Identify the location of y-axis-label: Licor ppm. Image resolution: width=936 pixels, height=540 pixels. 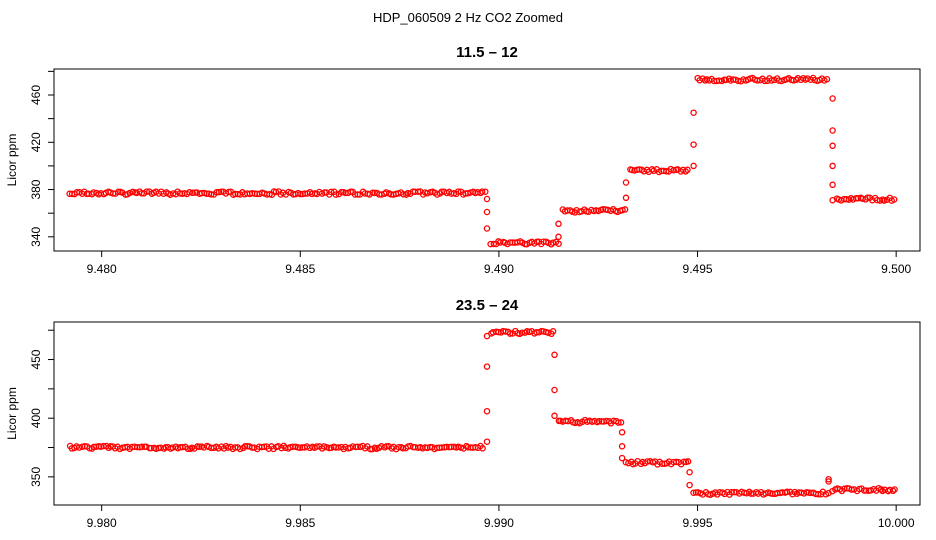
(12, 160).